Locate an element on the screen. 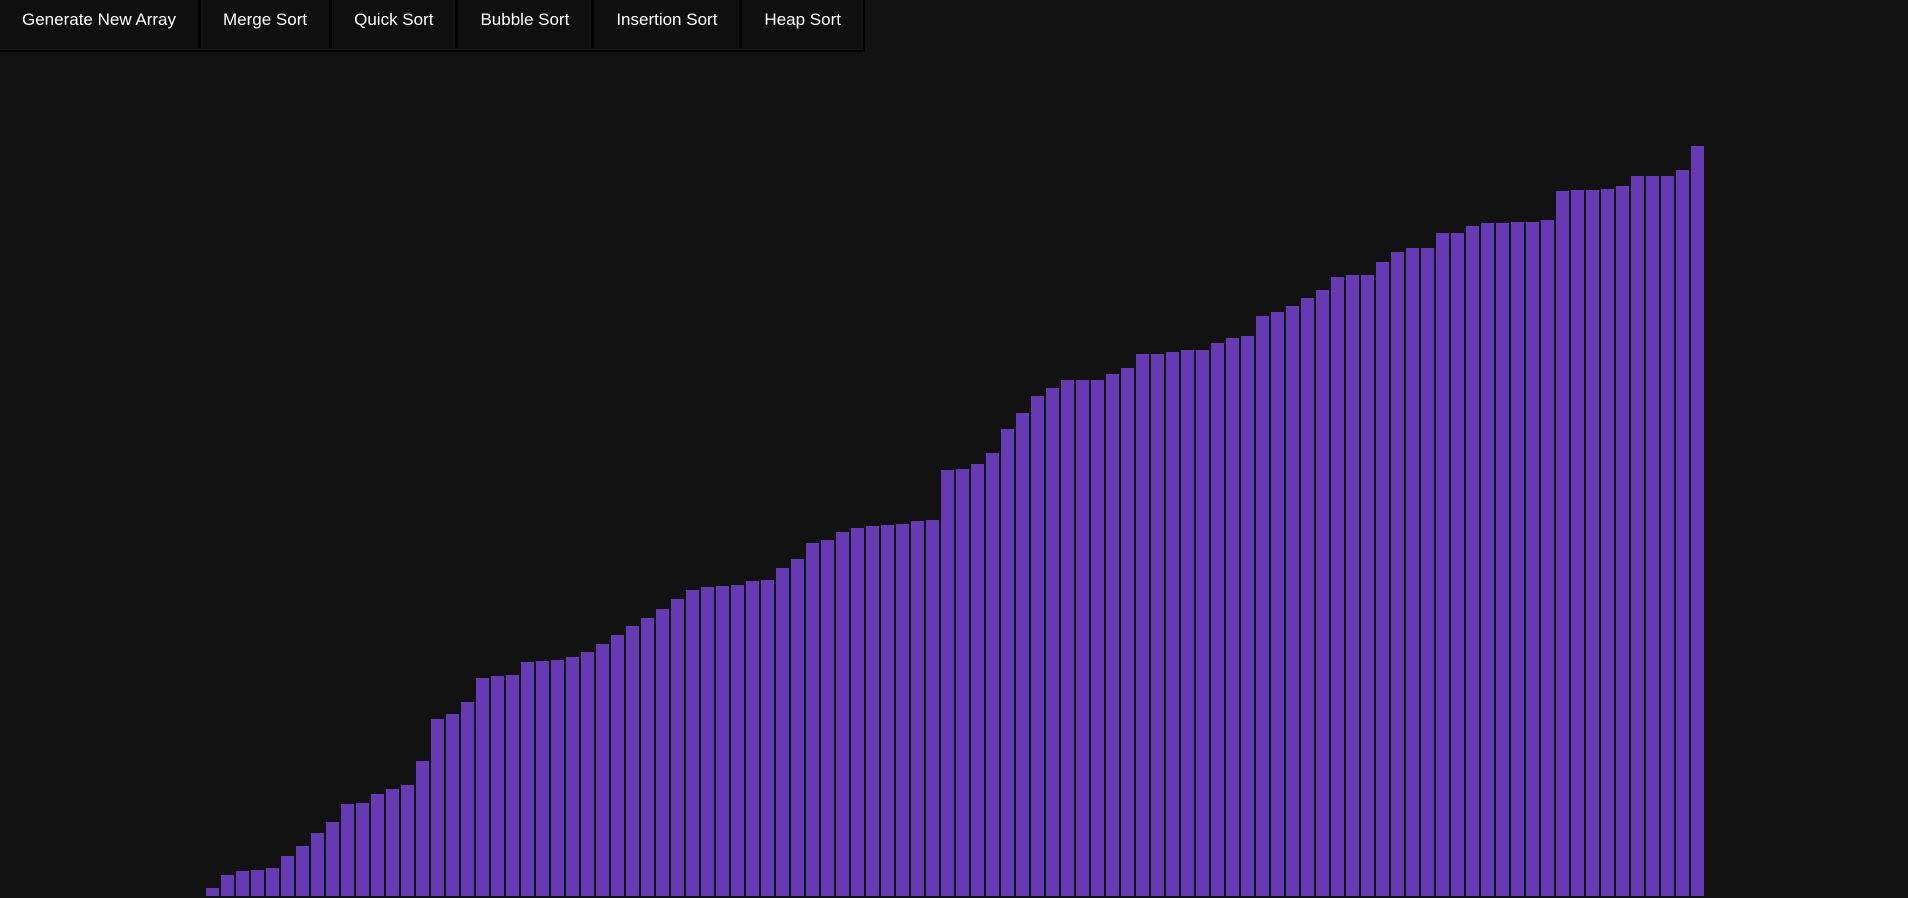  quick-sort-label: Quick Sort is located at coordinates (394, 19).